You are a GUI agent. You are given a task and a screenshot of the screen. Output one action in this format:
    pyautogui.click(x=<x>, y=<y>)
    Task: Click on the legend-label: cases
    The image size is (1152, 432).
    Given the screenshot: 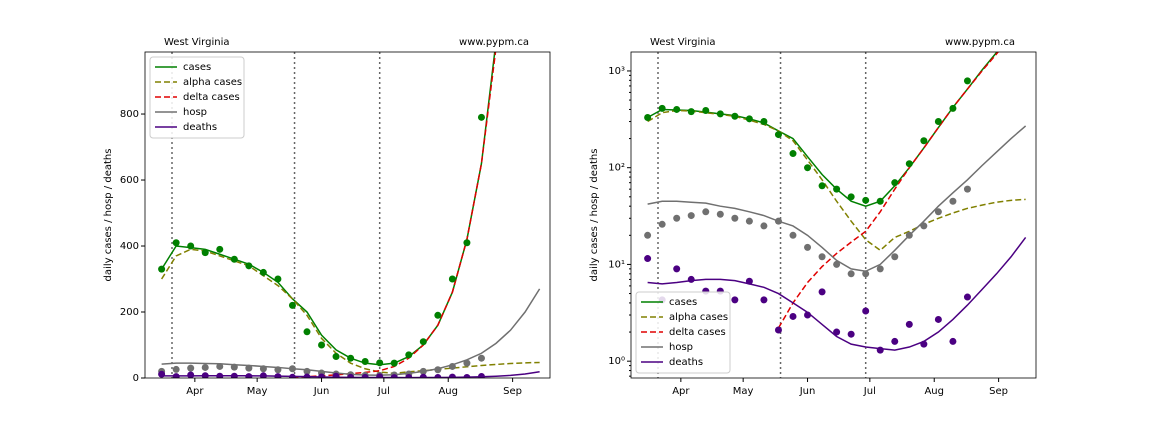 What is the action you would take?
    pyautogui.click(x=683, y=302)
    